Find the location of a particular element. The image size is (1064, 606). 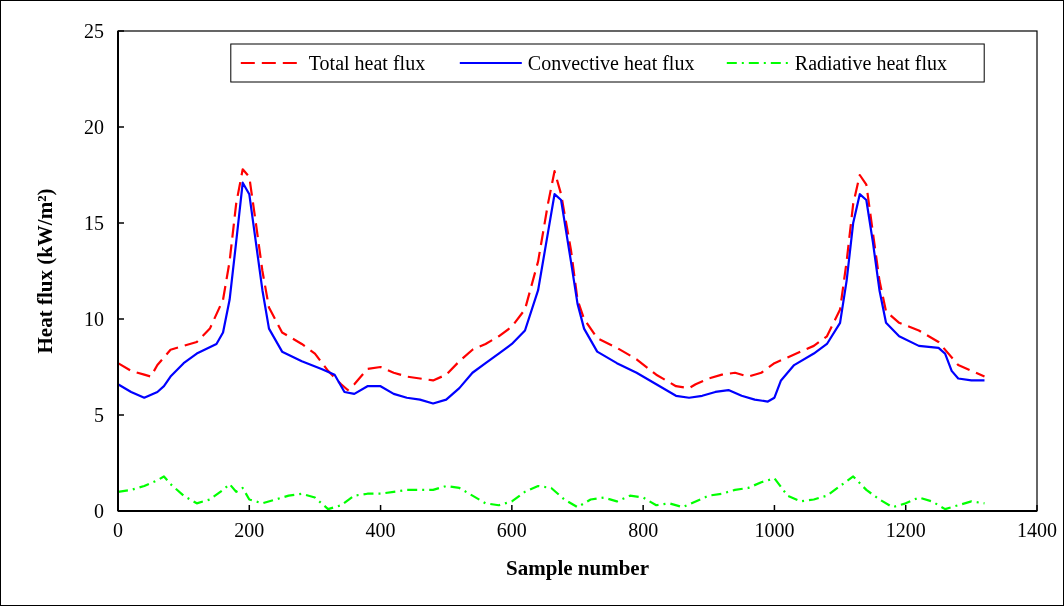

x-tick-label: 1000 is located at coordinates (774, 530).